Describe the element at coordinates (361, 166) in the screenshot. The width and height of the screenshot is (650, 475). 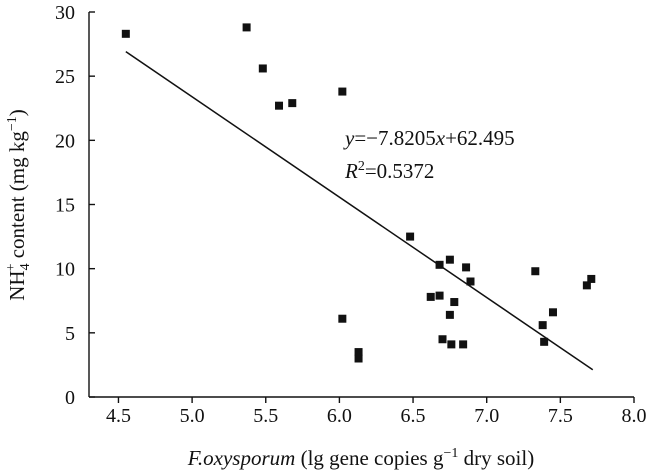
I see `r-superscript: 2` at that location.